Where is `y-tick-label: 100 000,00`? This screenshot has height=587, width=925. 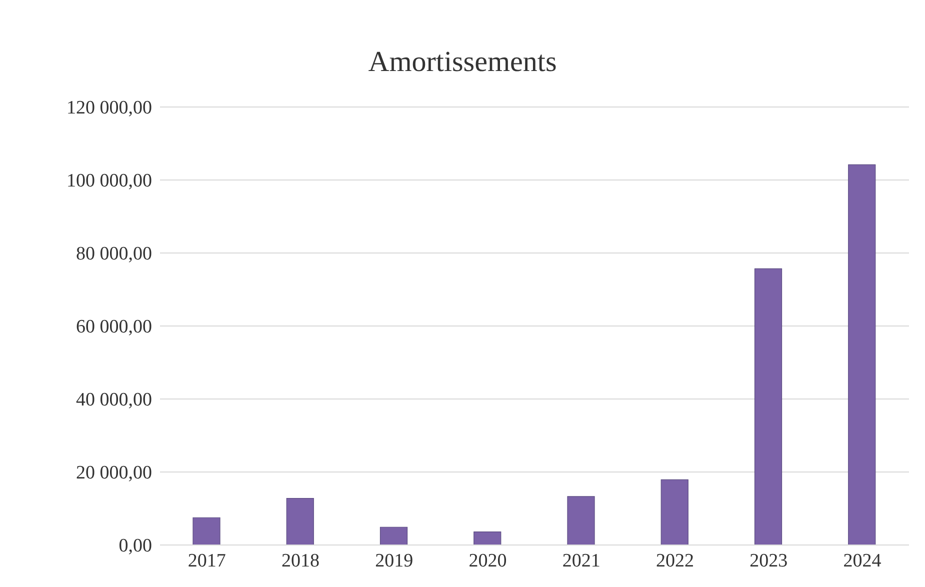 y-tick-label: 100 000,00 is located at coordinates (109, 181).